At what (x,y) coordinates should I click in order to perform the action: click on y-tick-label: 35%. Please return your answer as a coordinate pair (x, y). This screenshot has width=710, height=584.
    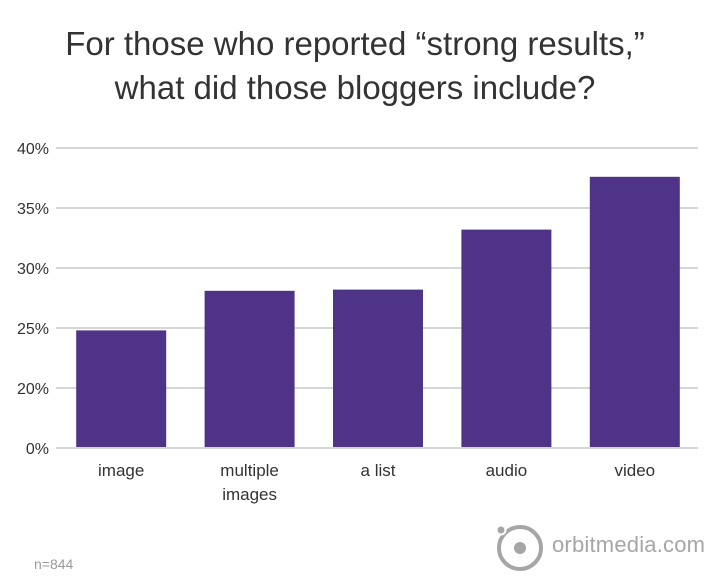
    Looking at the image, I should click on (33, 209).